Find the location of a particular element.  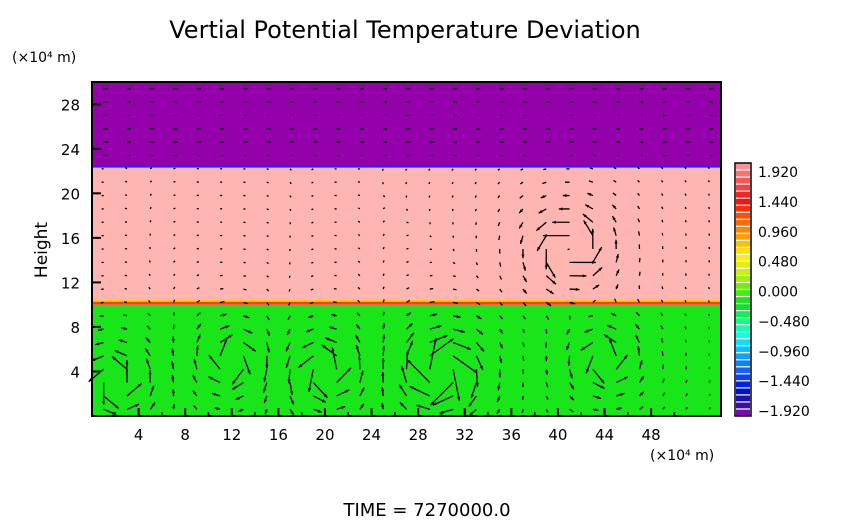

y-tick-label: 8 is located at coordinates (75, 328).